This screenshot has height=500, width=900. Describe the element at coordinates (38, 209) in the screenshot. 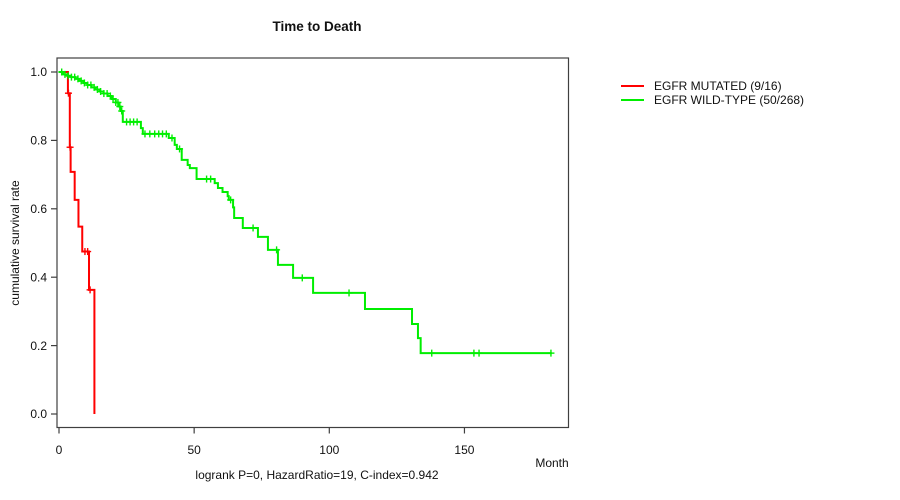

I see `y-tick-label: 0.6` at that location.